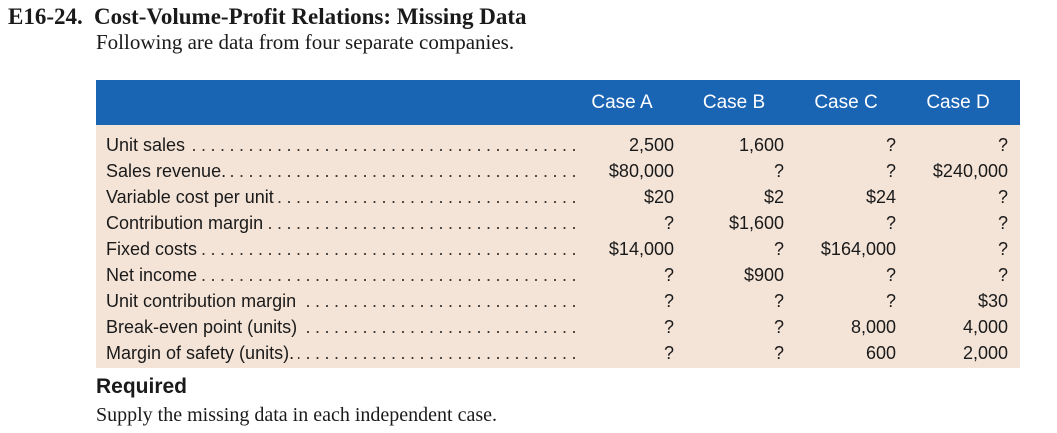  Describe the element at coordinates (756, 223) in the screenshot. I see `cell-case-b: $1,600` at that location.